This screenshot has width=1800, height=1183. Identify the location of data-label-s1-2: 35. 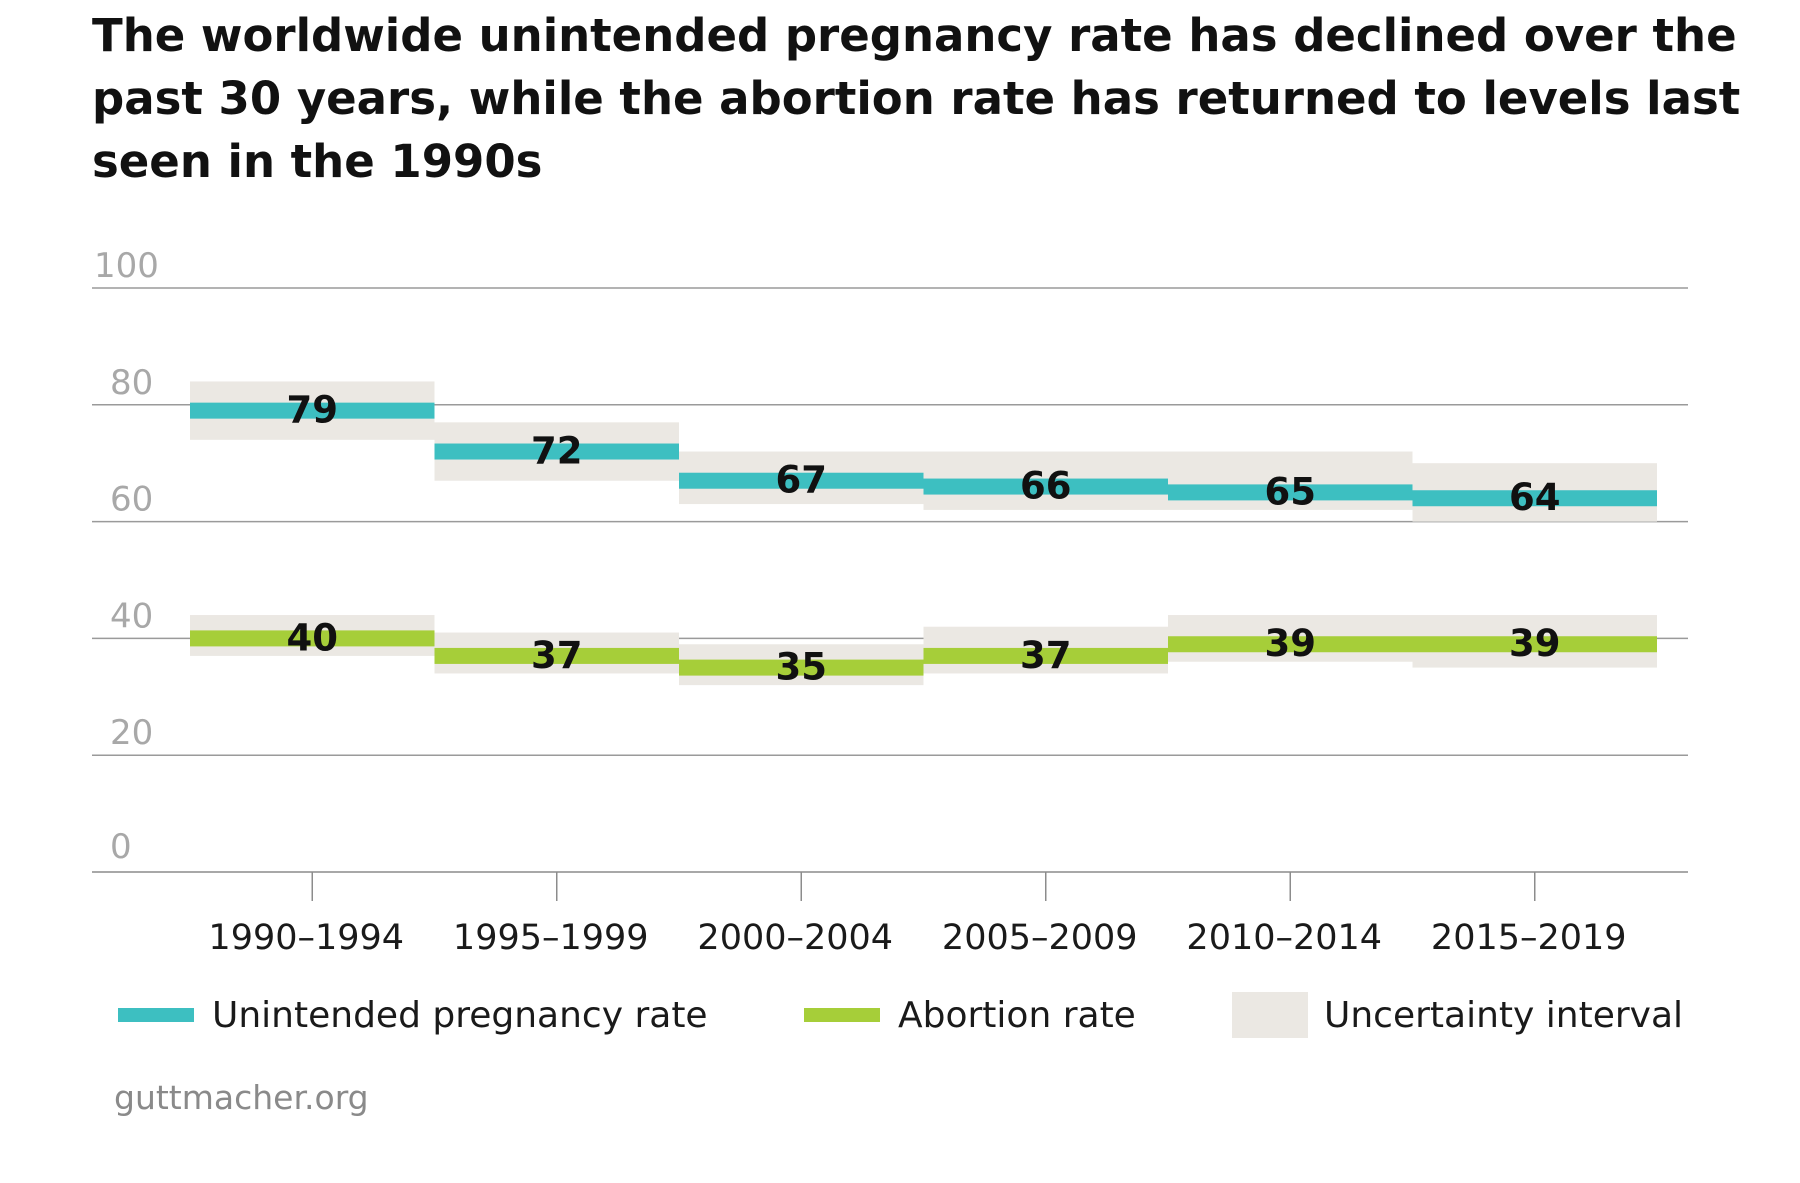
(802, 667).